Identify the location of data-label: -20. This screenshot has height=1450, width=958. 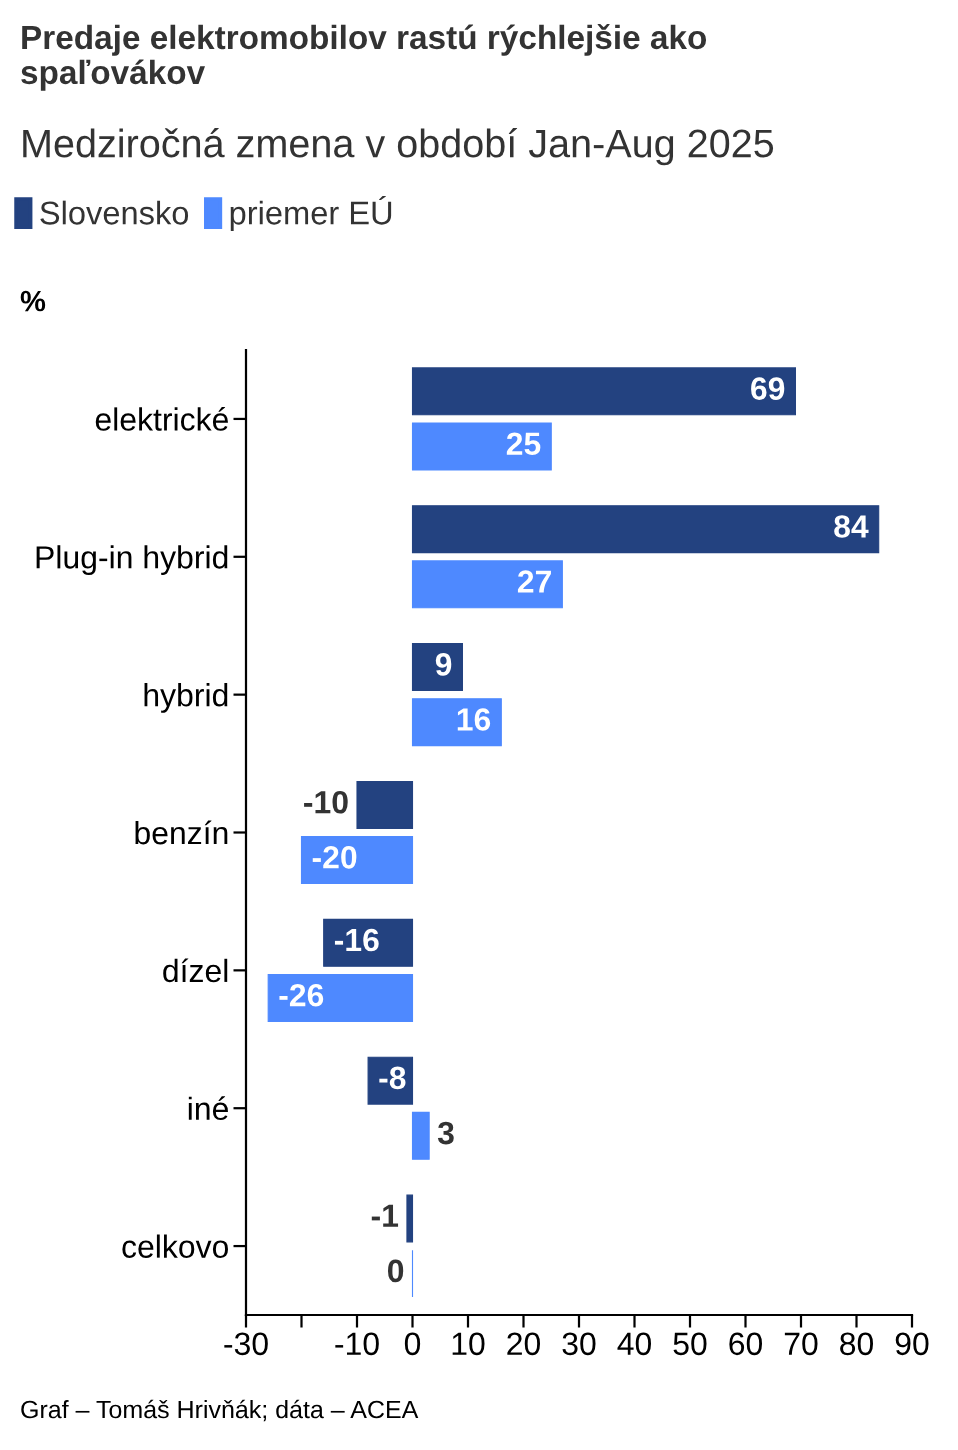
(334, 857).